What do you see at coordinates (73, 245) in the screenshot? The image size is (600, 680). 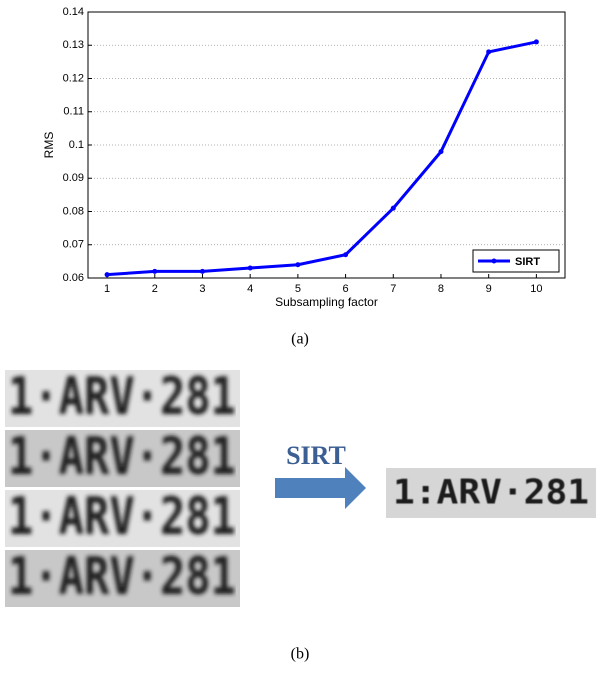 I see `y-tick-label: 0.07` at bounding box center [73, 245].